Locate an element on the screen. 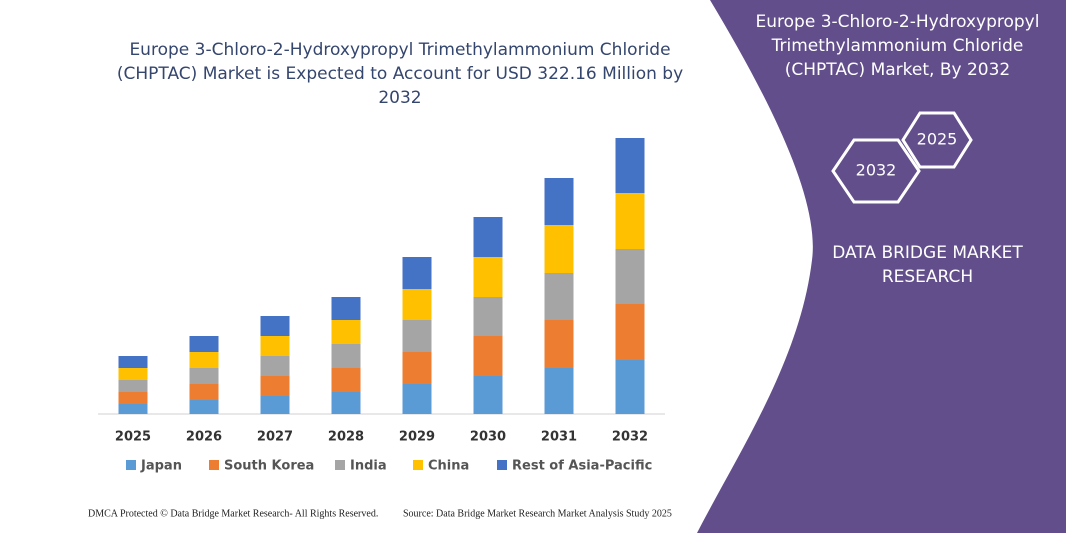 The image size is (1066, 533). x-tick-label: 2027 is located at coordinates (275, 437).